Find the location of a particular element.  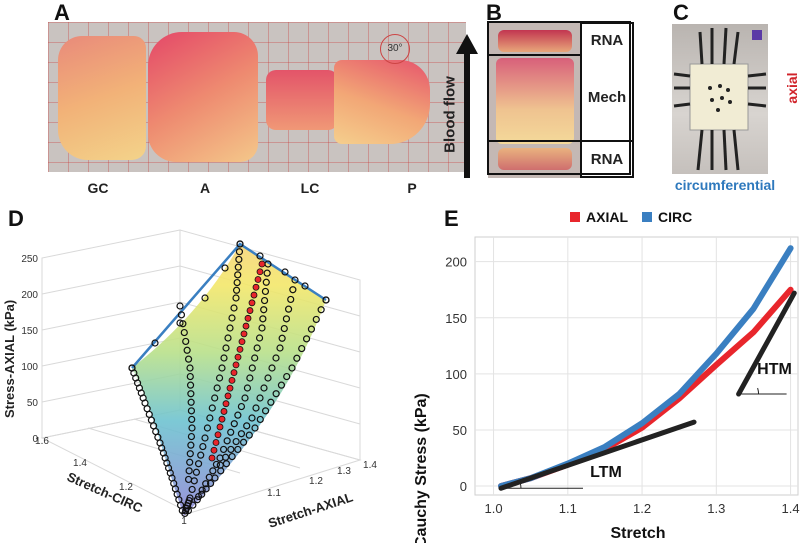

d-y-ticks: 1.1 1.2 1.3 1.4 is located at coordinates (322, 479).